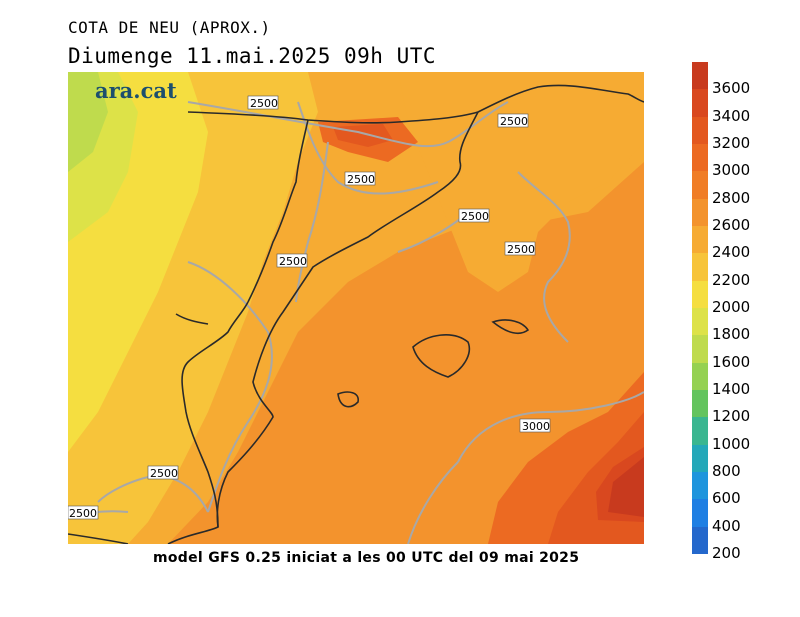  Describe the element at coordinates (731, 361) in the screenshot. I see `colorbar-label: 1600` at that location.